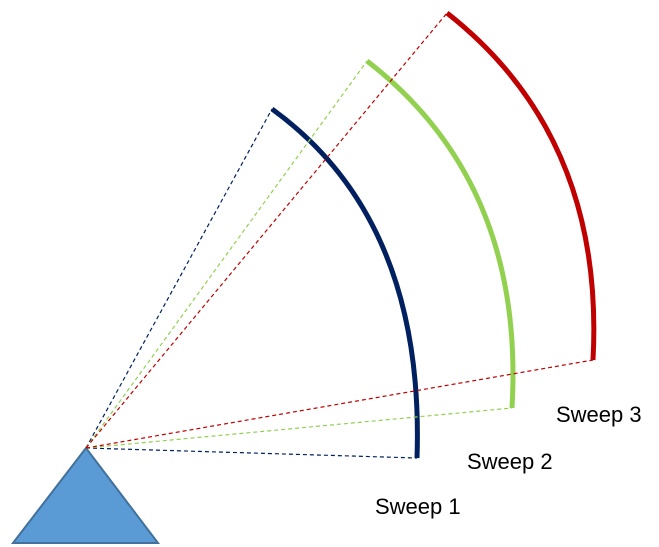 The height and width of the screenshot is (547, 659). Describe the element at coordinates (599, 414) in the screenshot. I see `sweep-3-label: Sweep 3` at that location.